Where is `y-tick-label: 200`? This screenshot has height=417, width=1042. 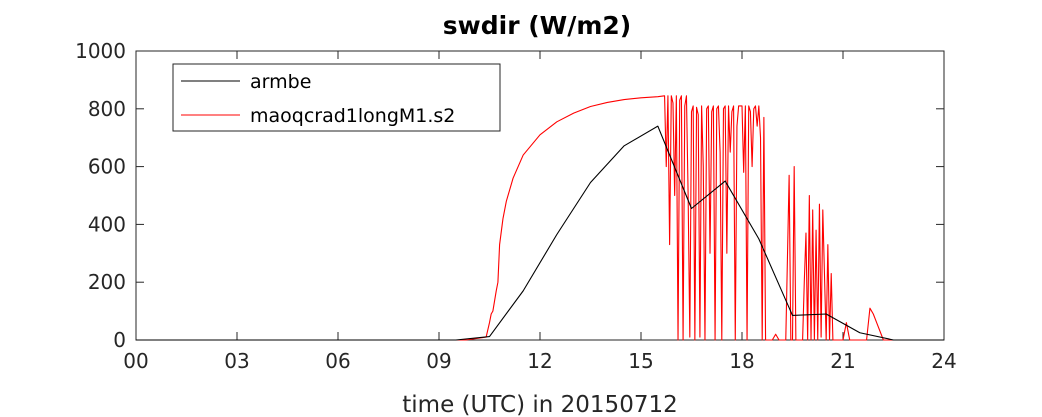 y-tick-label: 200 is located at coordinates (107, 282).